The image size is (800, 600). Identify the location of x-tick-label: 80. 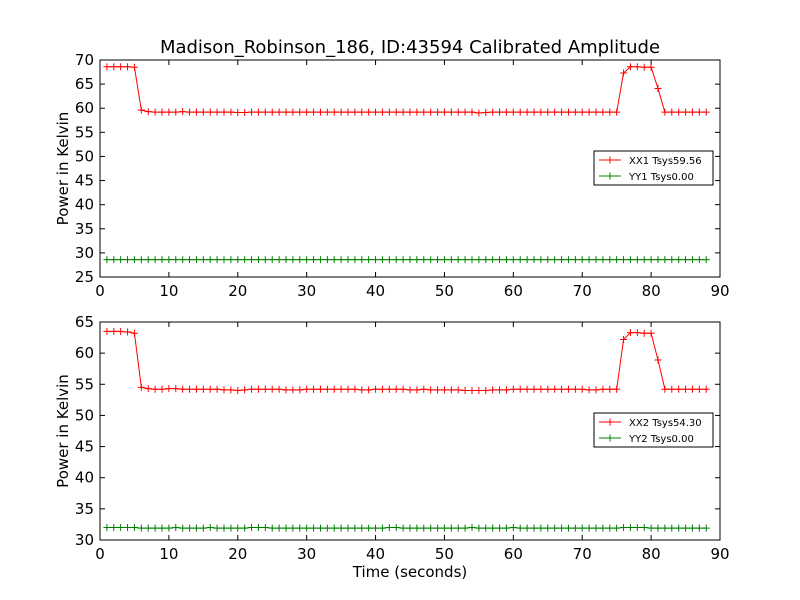
(651, 554).